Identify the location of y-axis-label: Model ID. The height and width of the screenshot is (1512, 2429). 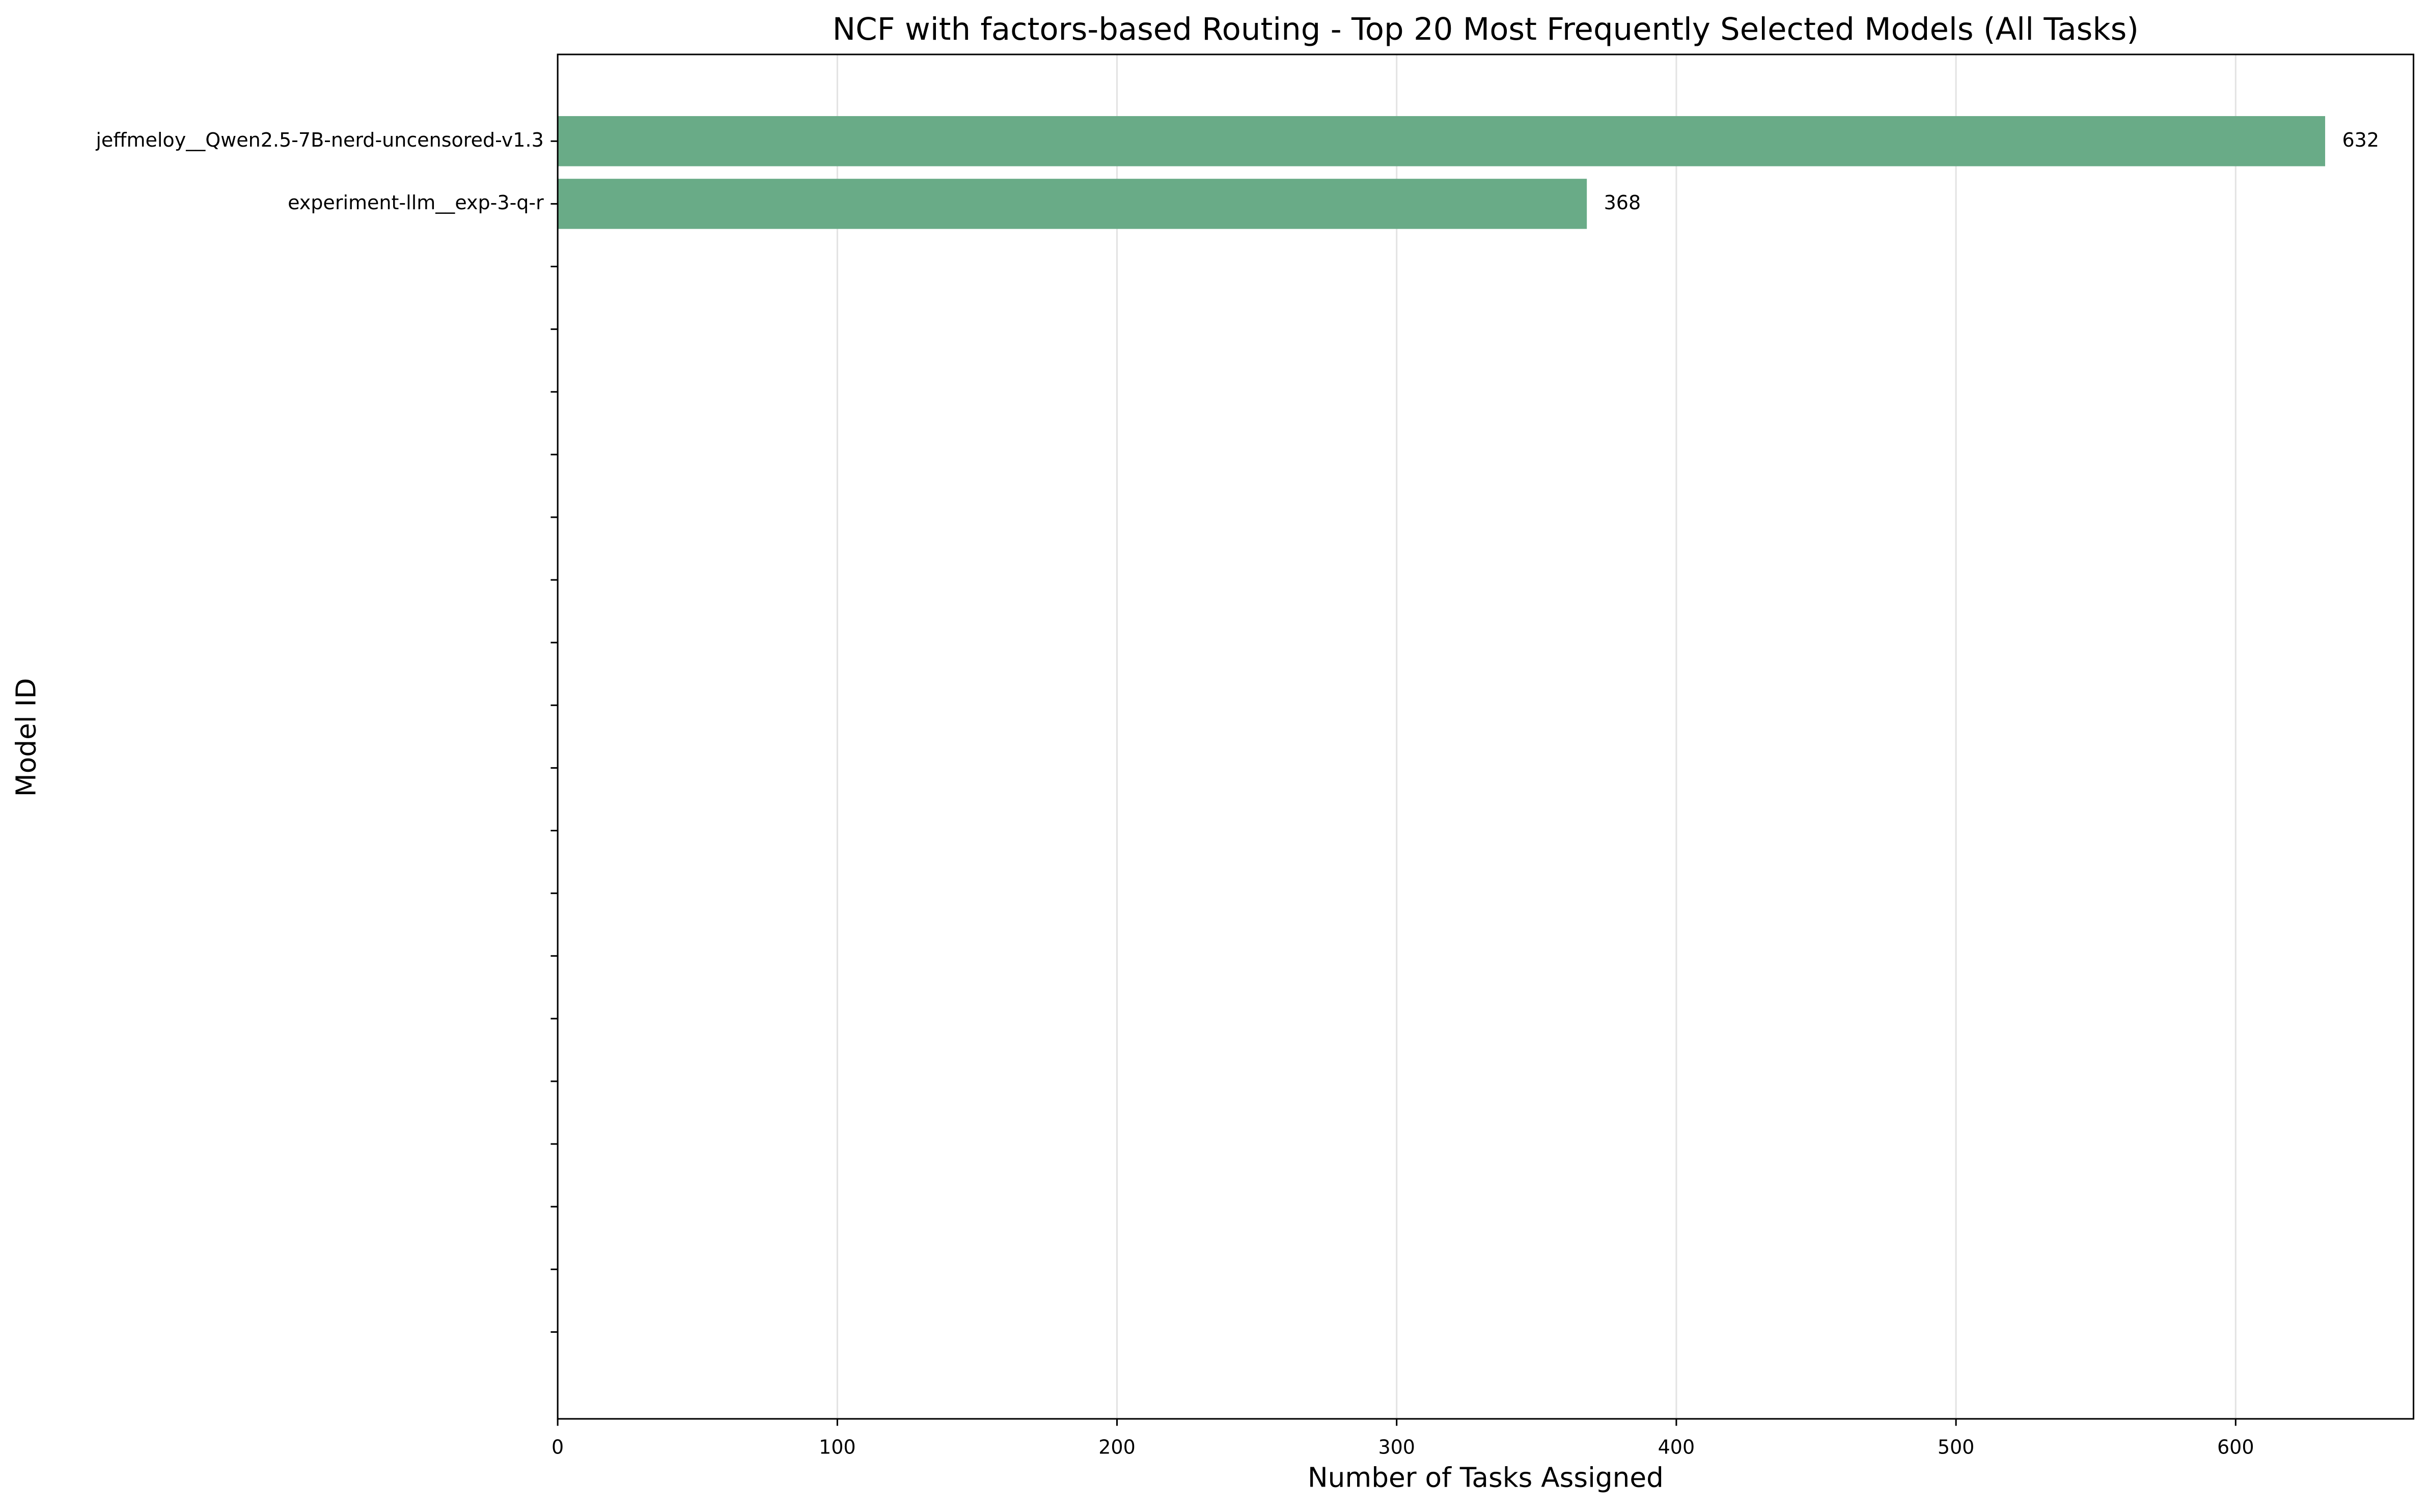
(26, 737).